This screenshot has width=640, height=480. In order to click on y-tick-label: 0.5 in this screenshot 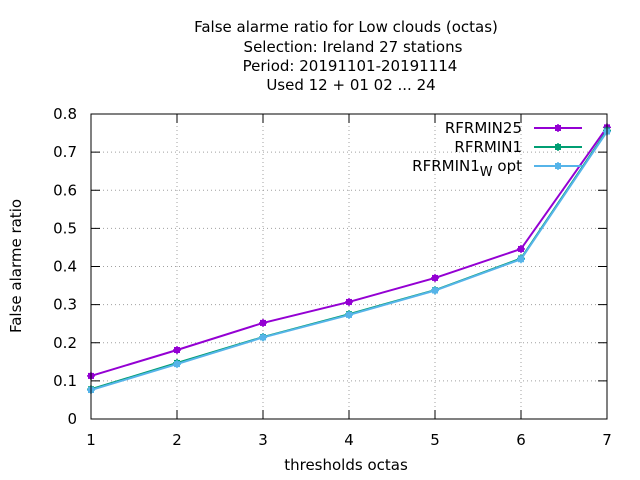, I will do `click(65, 228)`.